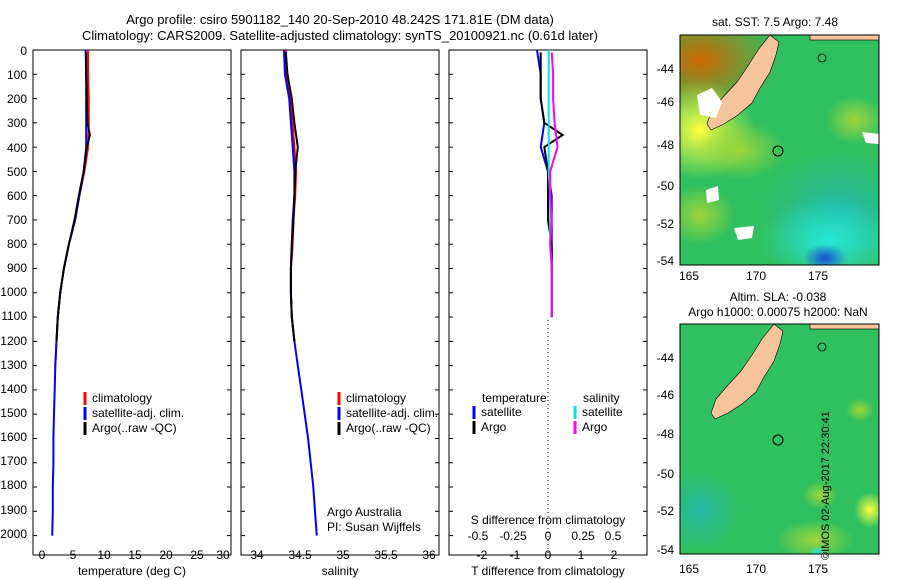 Image resolution: width=900 pixels, height=580 pixels. What do you see at coordinates (374, 527) in the screenshot?
I see `credit-line-2: PI: Susan Wijffels` at bounding box center [374, 527].